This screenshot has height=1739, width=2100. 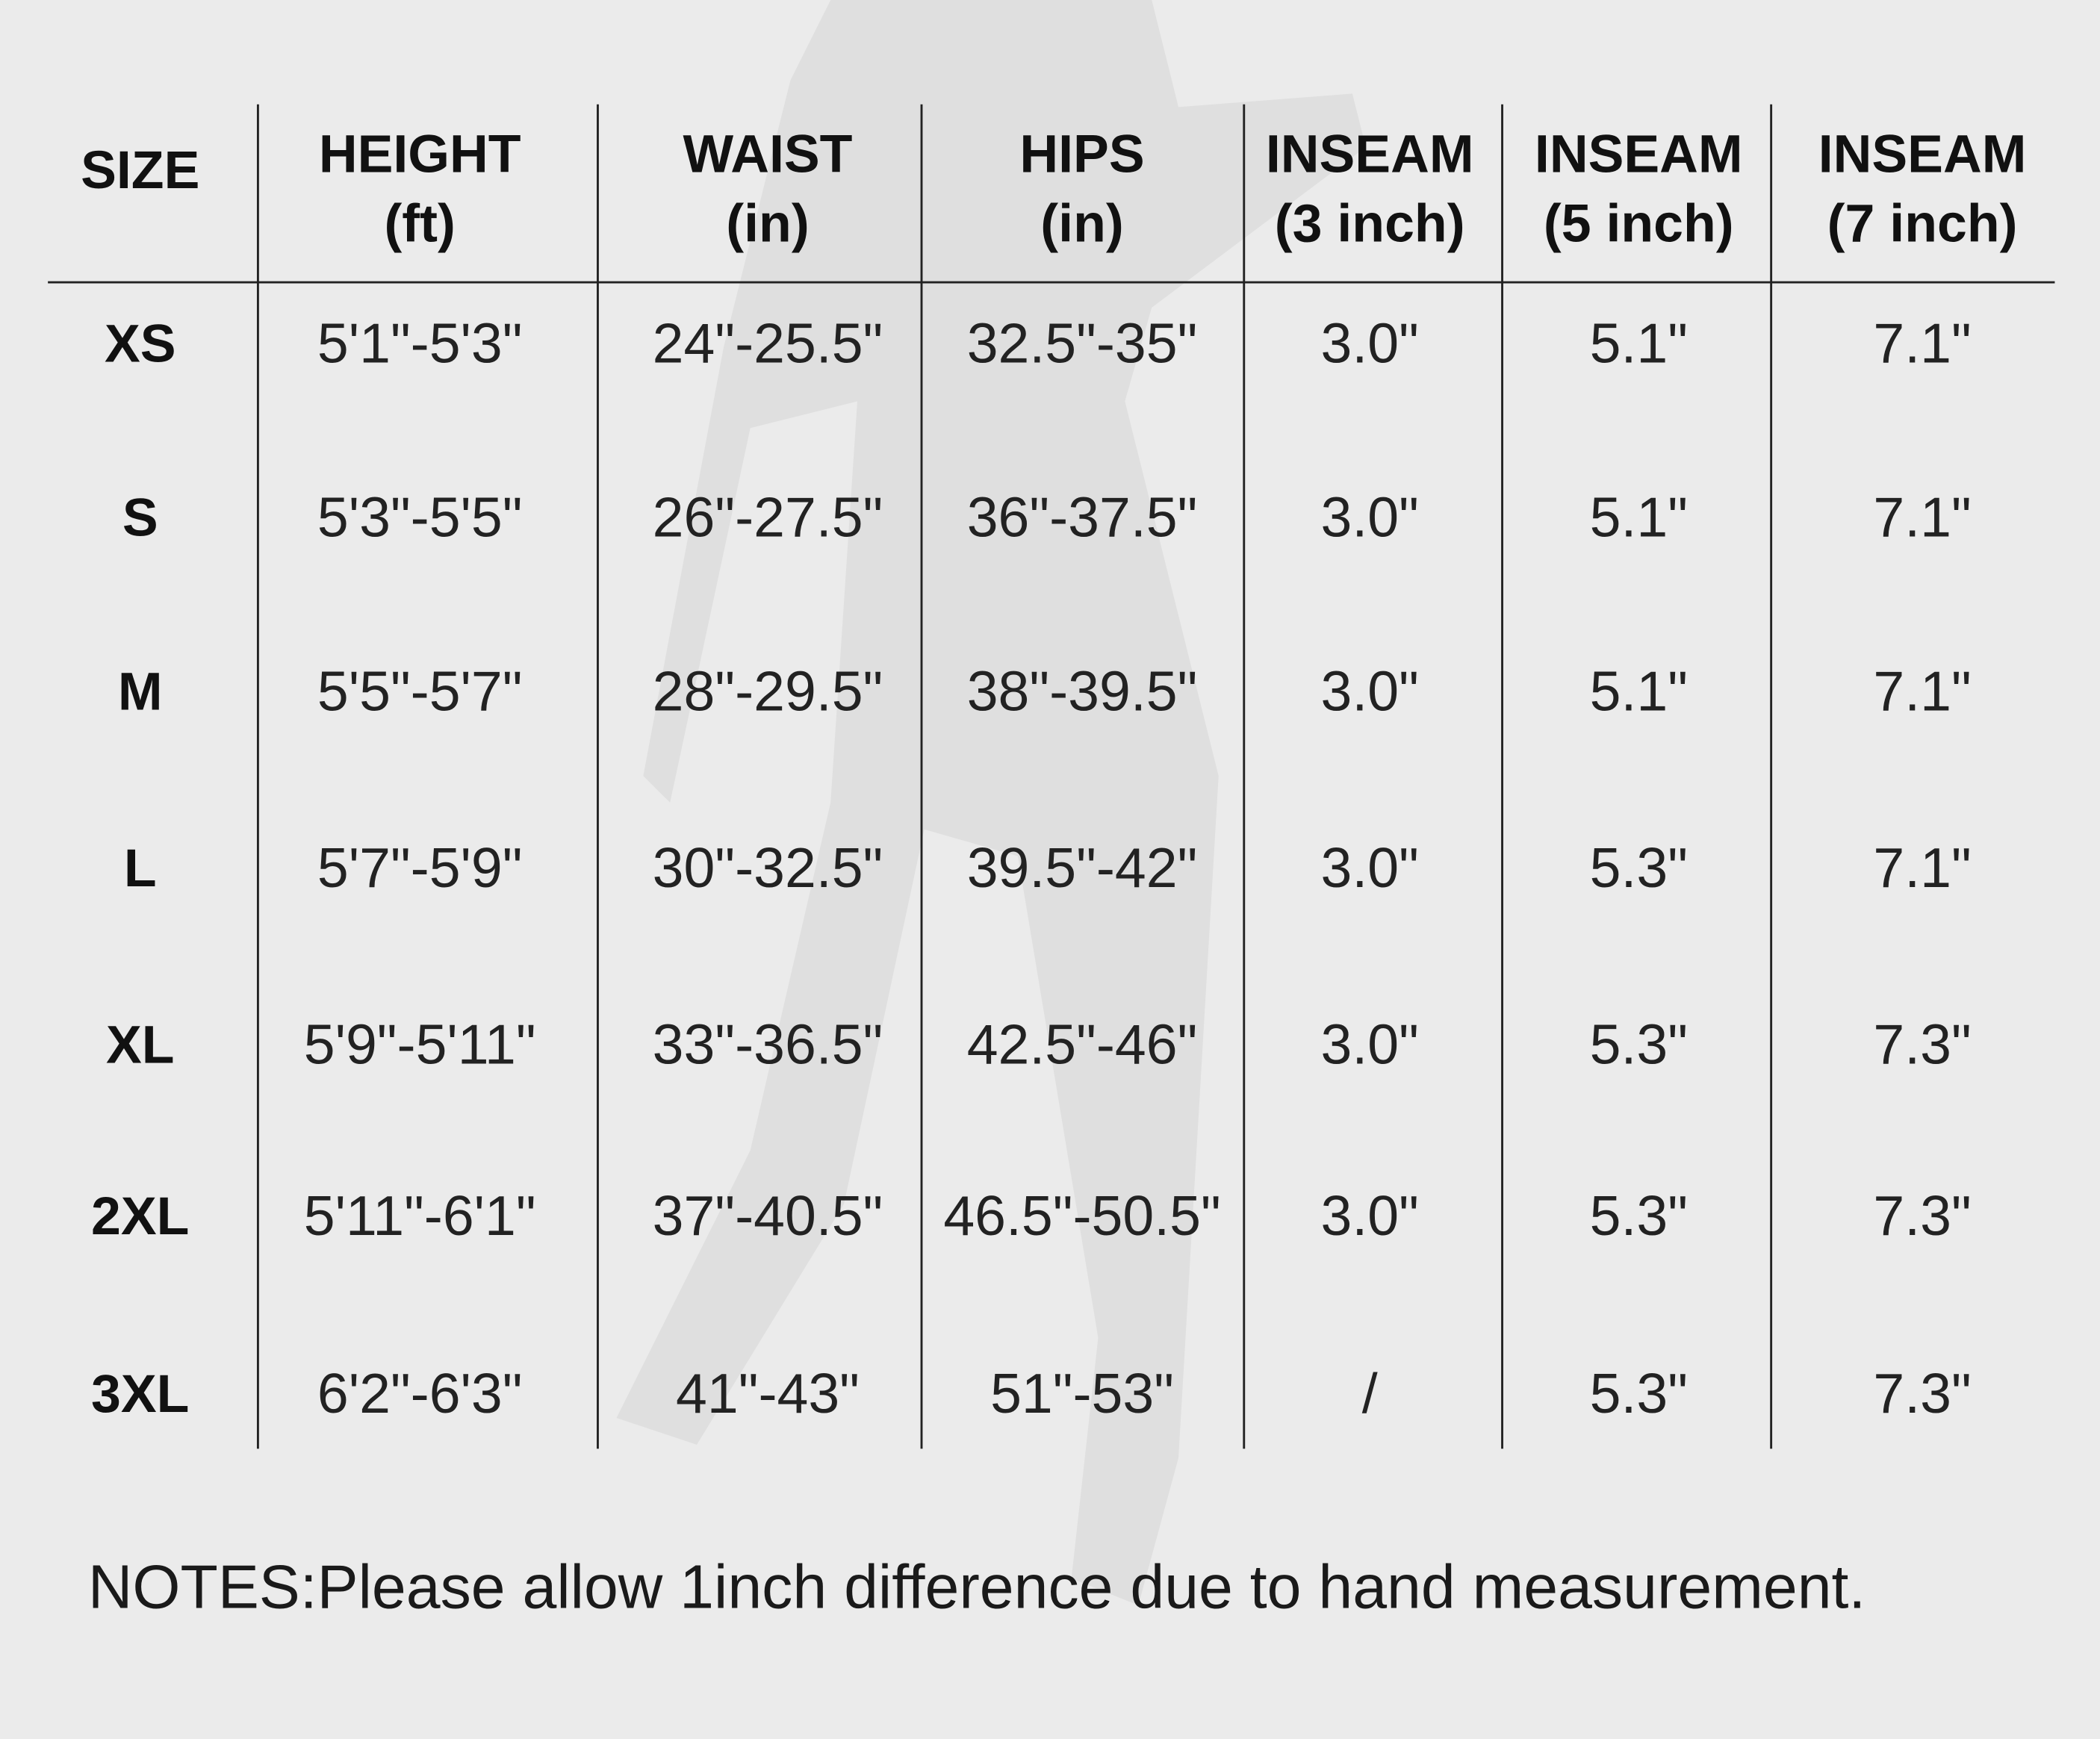 I want to click on table-cell: 51"-53", so click(x=1082, y=1393).